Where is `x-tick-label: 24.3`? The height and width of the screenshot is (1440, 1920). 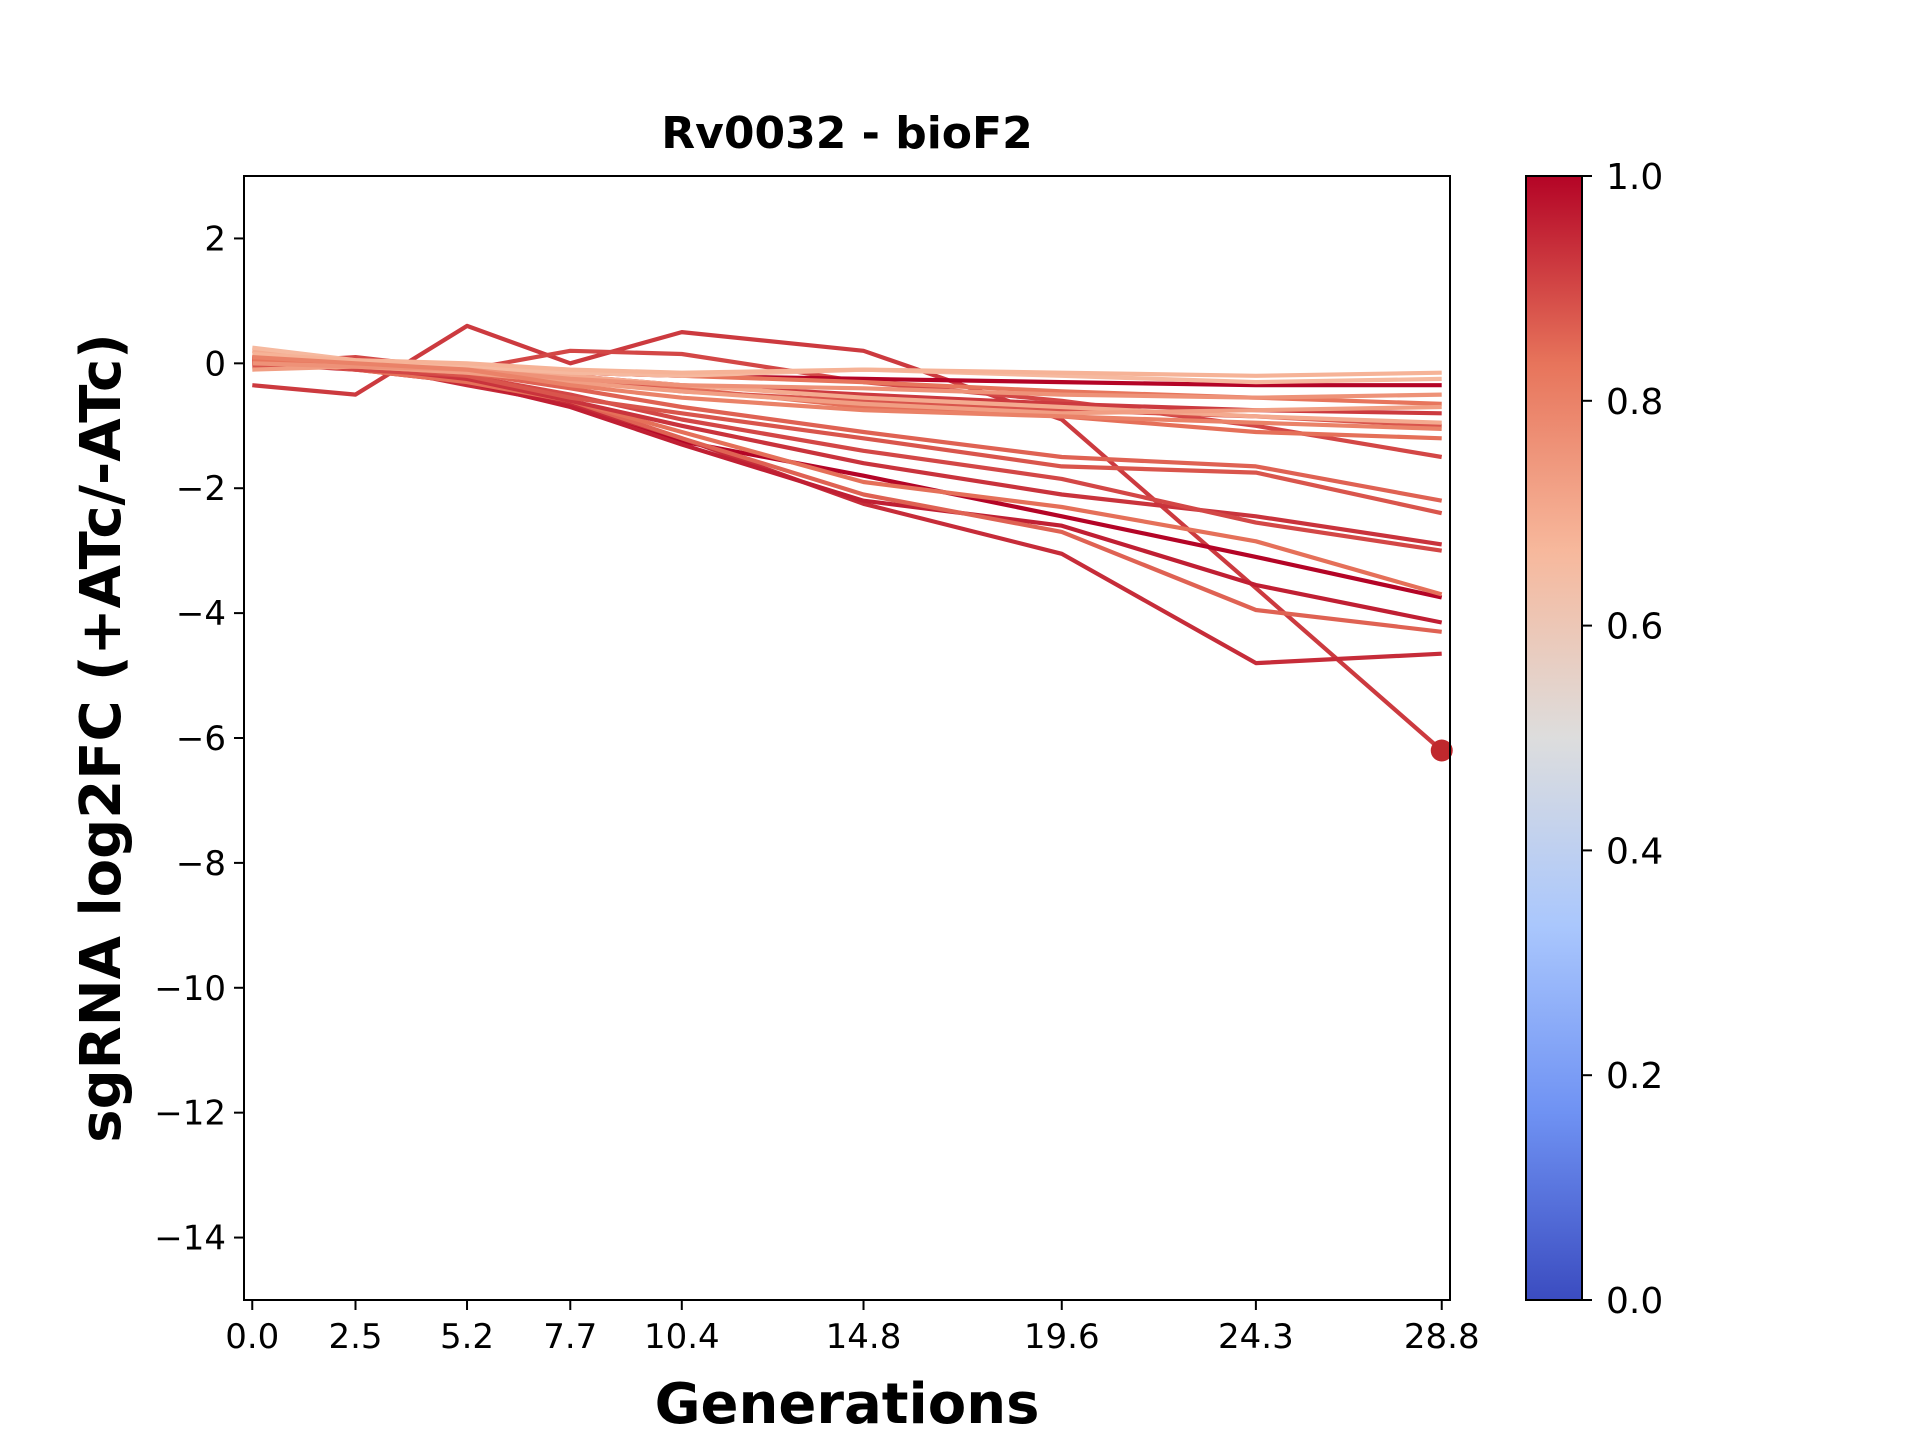
x-tick-label: 24.3 is located at coordinates (1256, 1337).